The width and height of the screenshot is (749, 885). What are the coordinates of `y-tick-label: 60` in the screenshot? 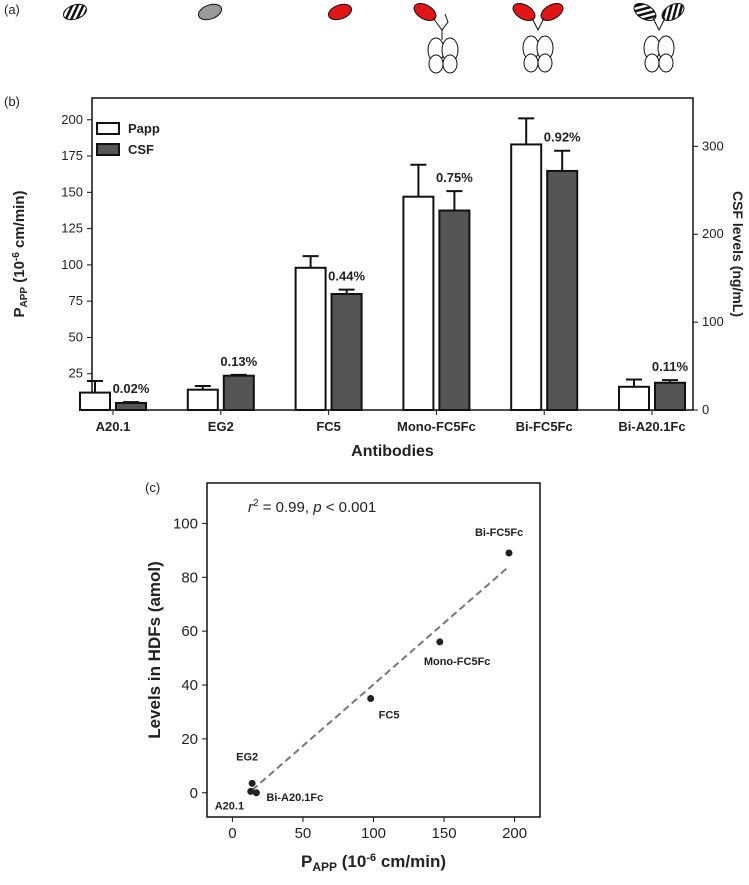 It's located at (189, 631).